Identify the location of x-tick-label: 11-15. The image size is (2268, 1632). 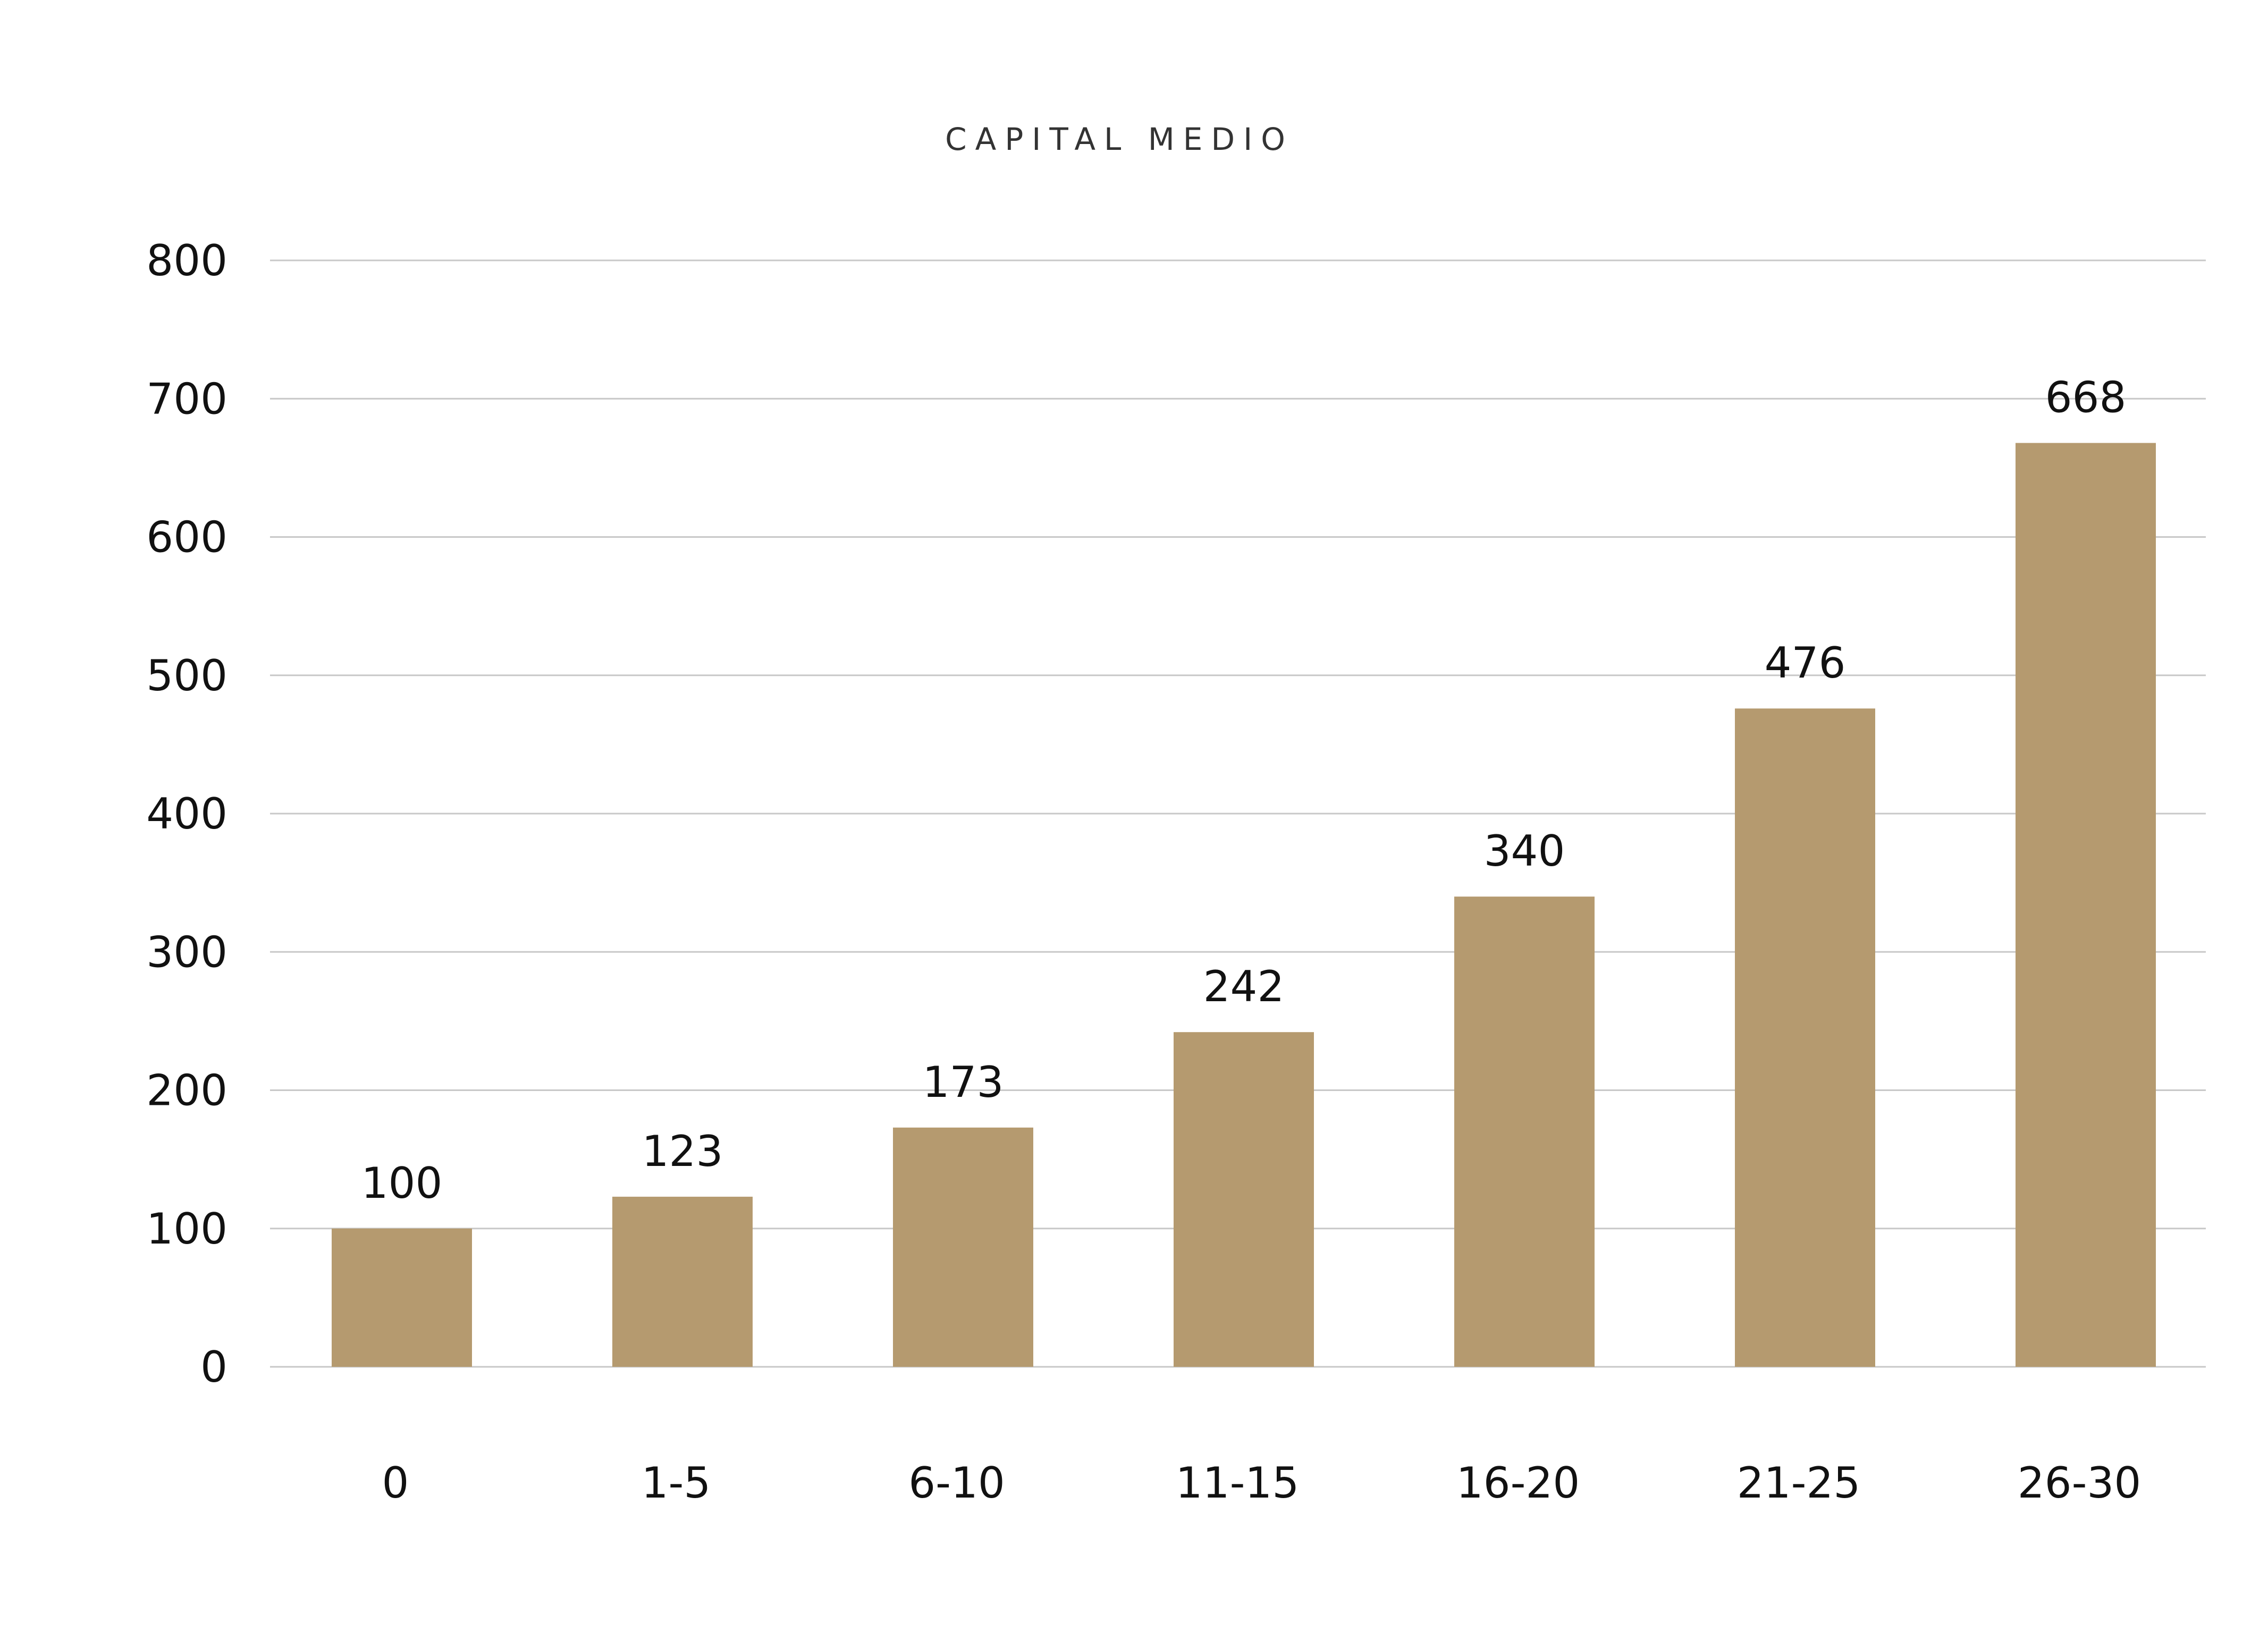
(1237, 1483).